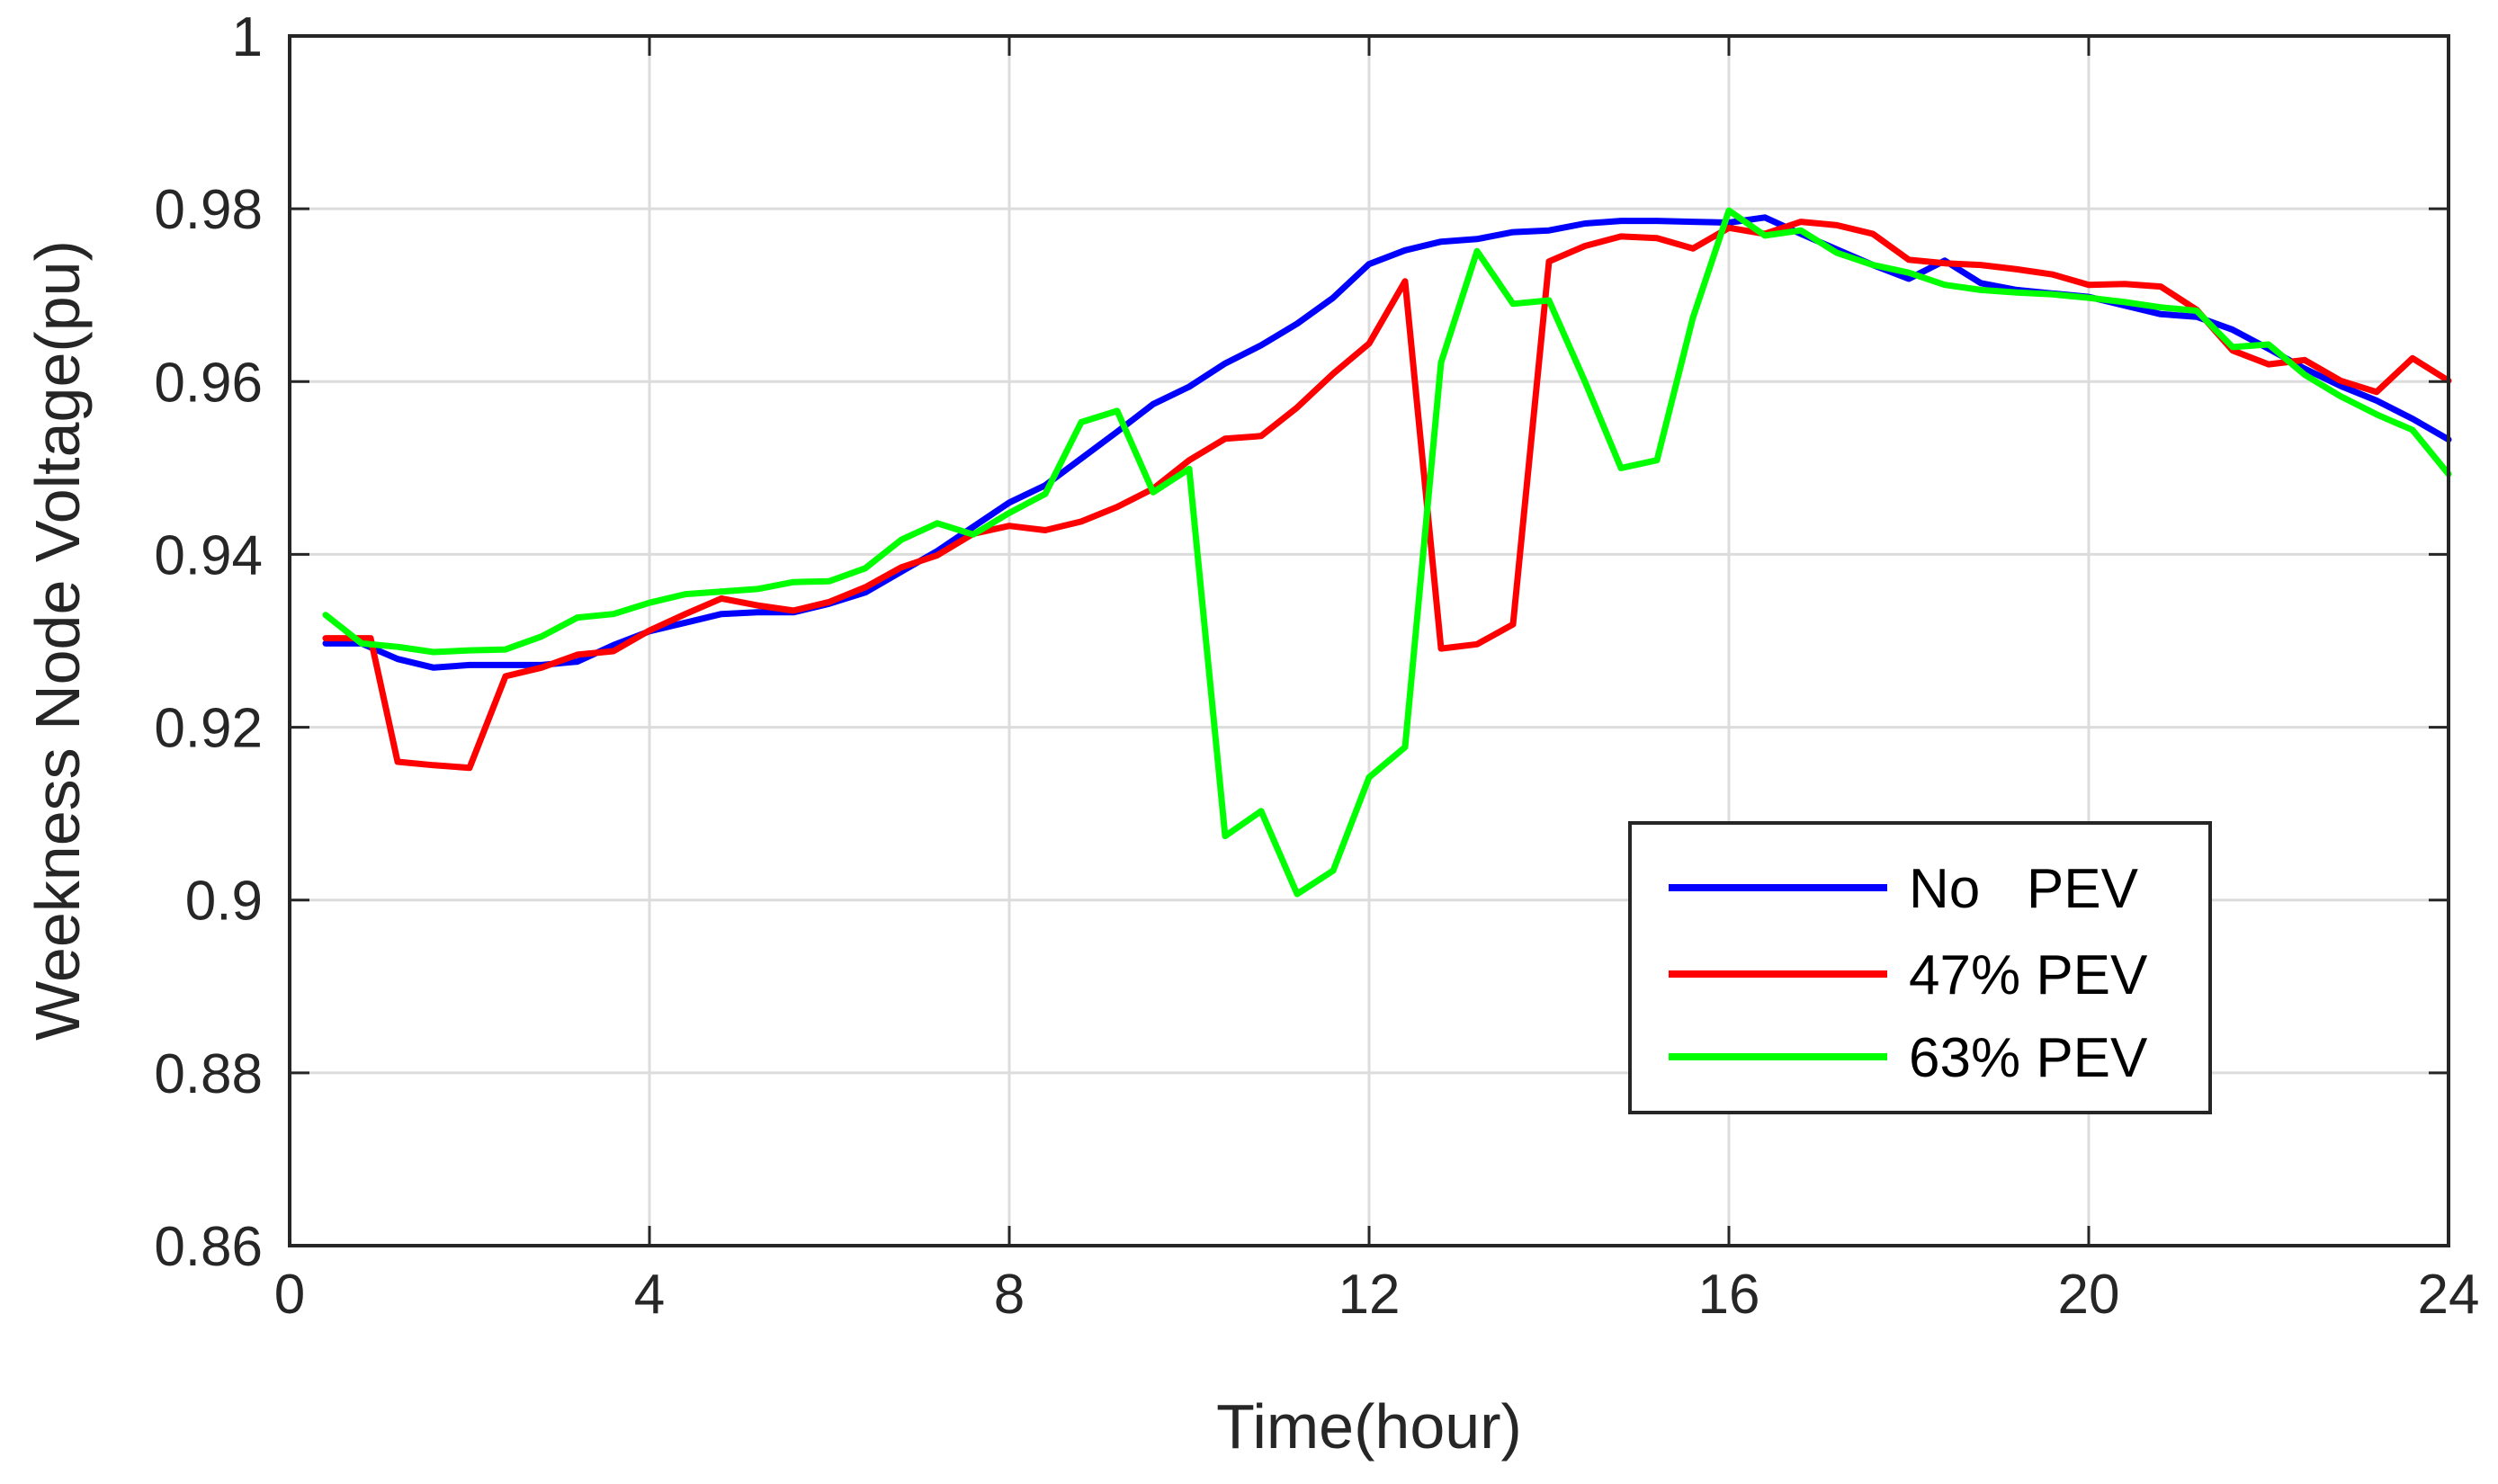  I want to click on x-tick-label: 12, so click(1370, 1295).